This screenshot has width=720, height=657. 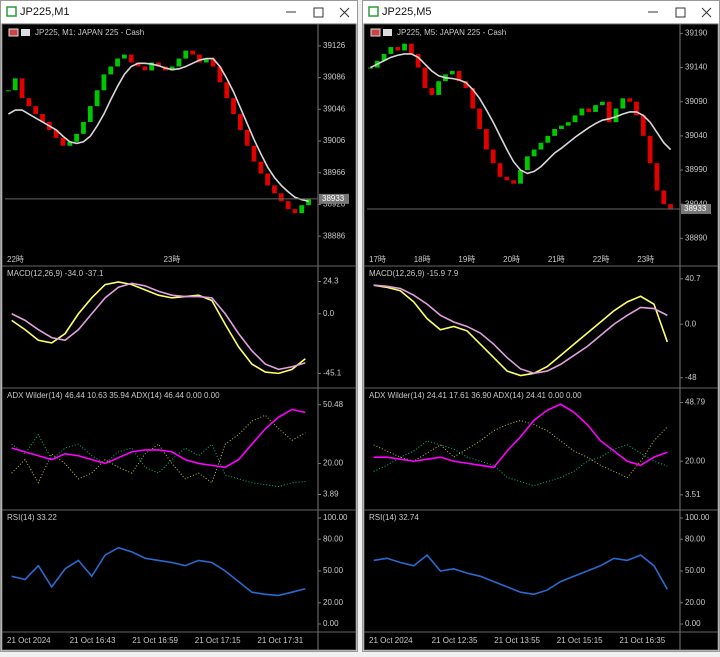 What do you see at coordinates (642, 640) in the screenshot?
I see `date-label: 21 Oct 16:35` at bounding box center [642, 640].